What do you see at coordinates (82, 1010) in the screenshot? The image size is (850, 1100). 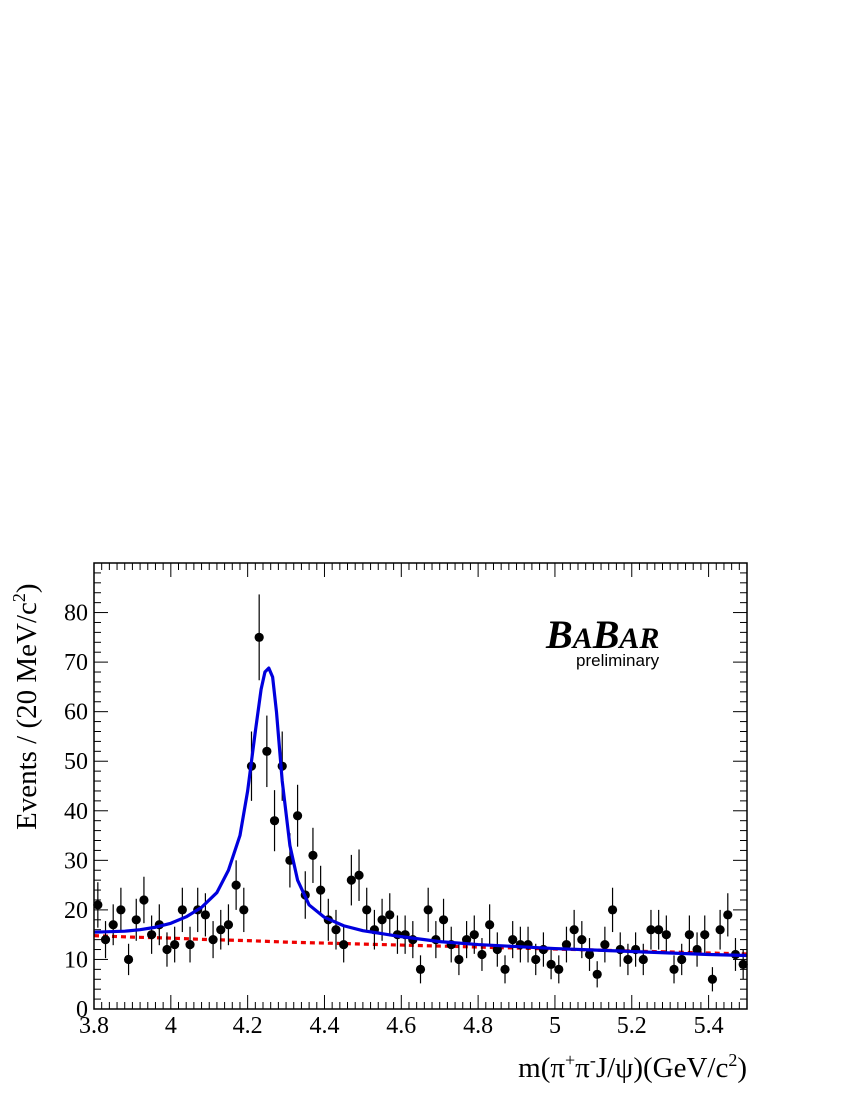 I see `y-tick-label: 0` at bounding box center [82, 1010].